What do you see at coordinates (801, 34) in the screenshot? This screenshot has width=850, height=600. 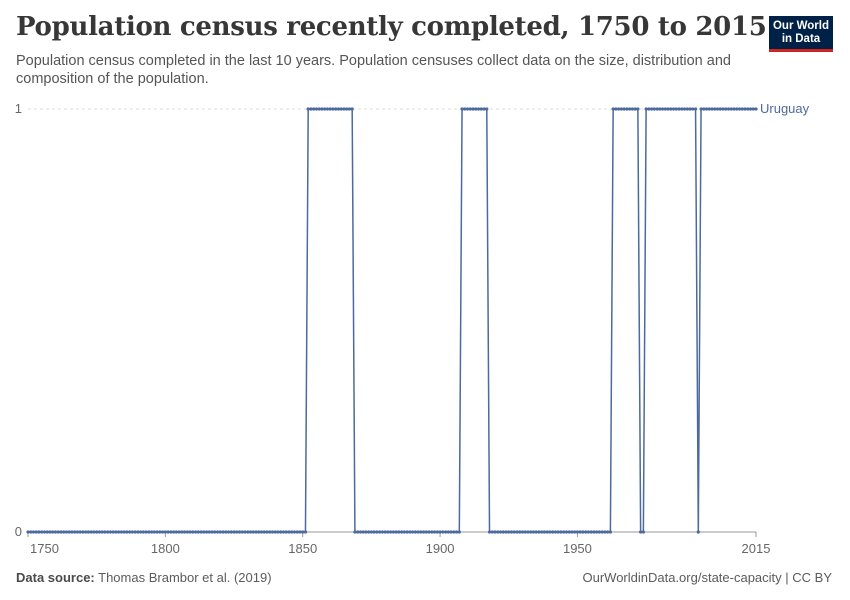 I see `owid-logo: Our World in Data` at bounding box center [801, 34].